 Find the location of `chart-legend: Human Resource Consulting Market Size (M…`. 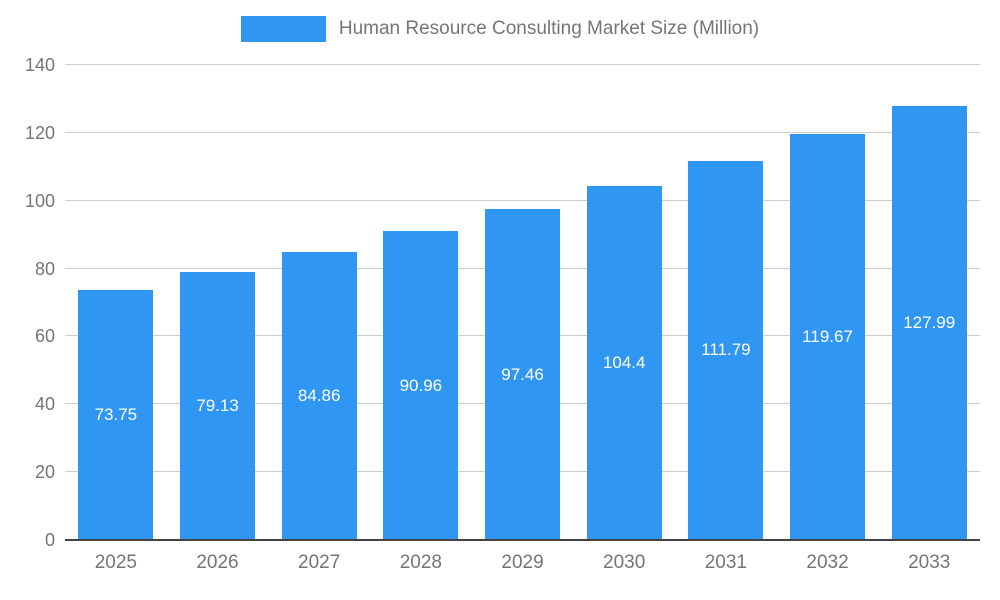

chart-legend: Human Resource Consulting Market Size (M… is located at coordinates (500, 29).